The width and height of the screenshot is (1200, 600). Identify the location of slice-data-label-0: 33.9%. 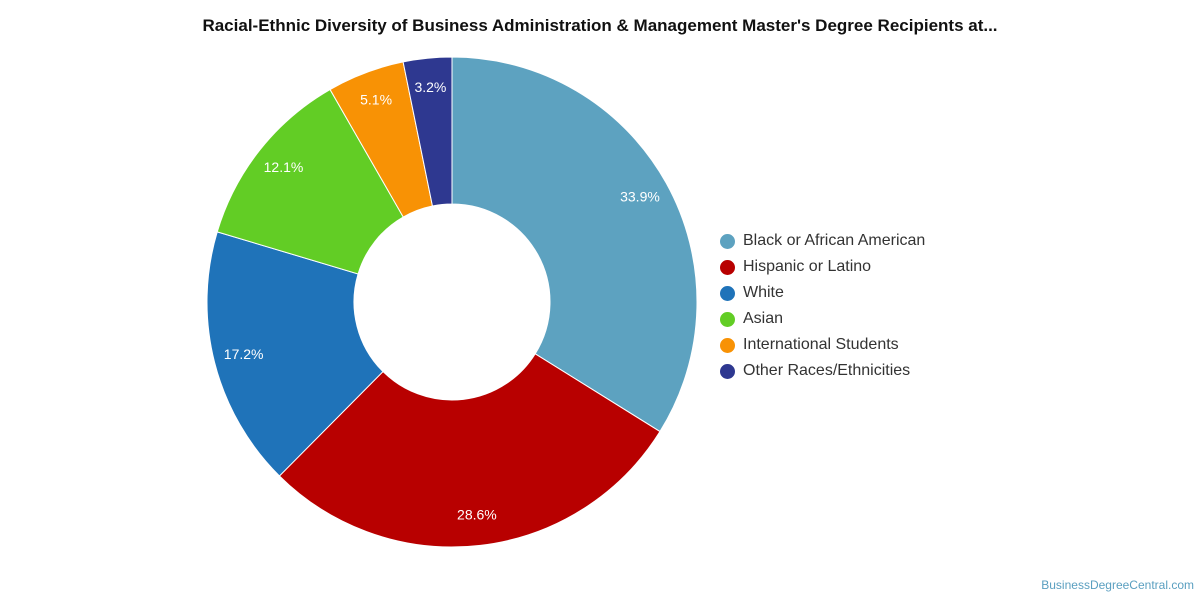
(640, 196).